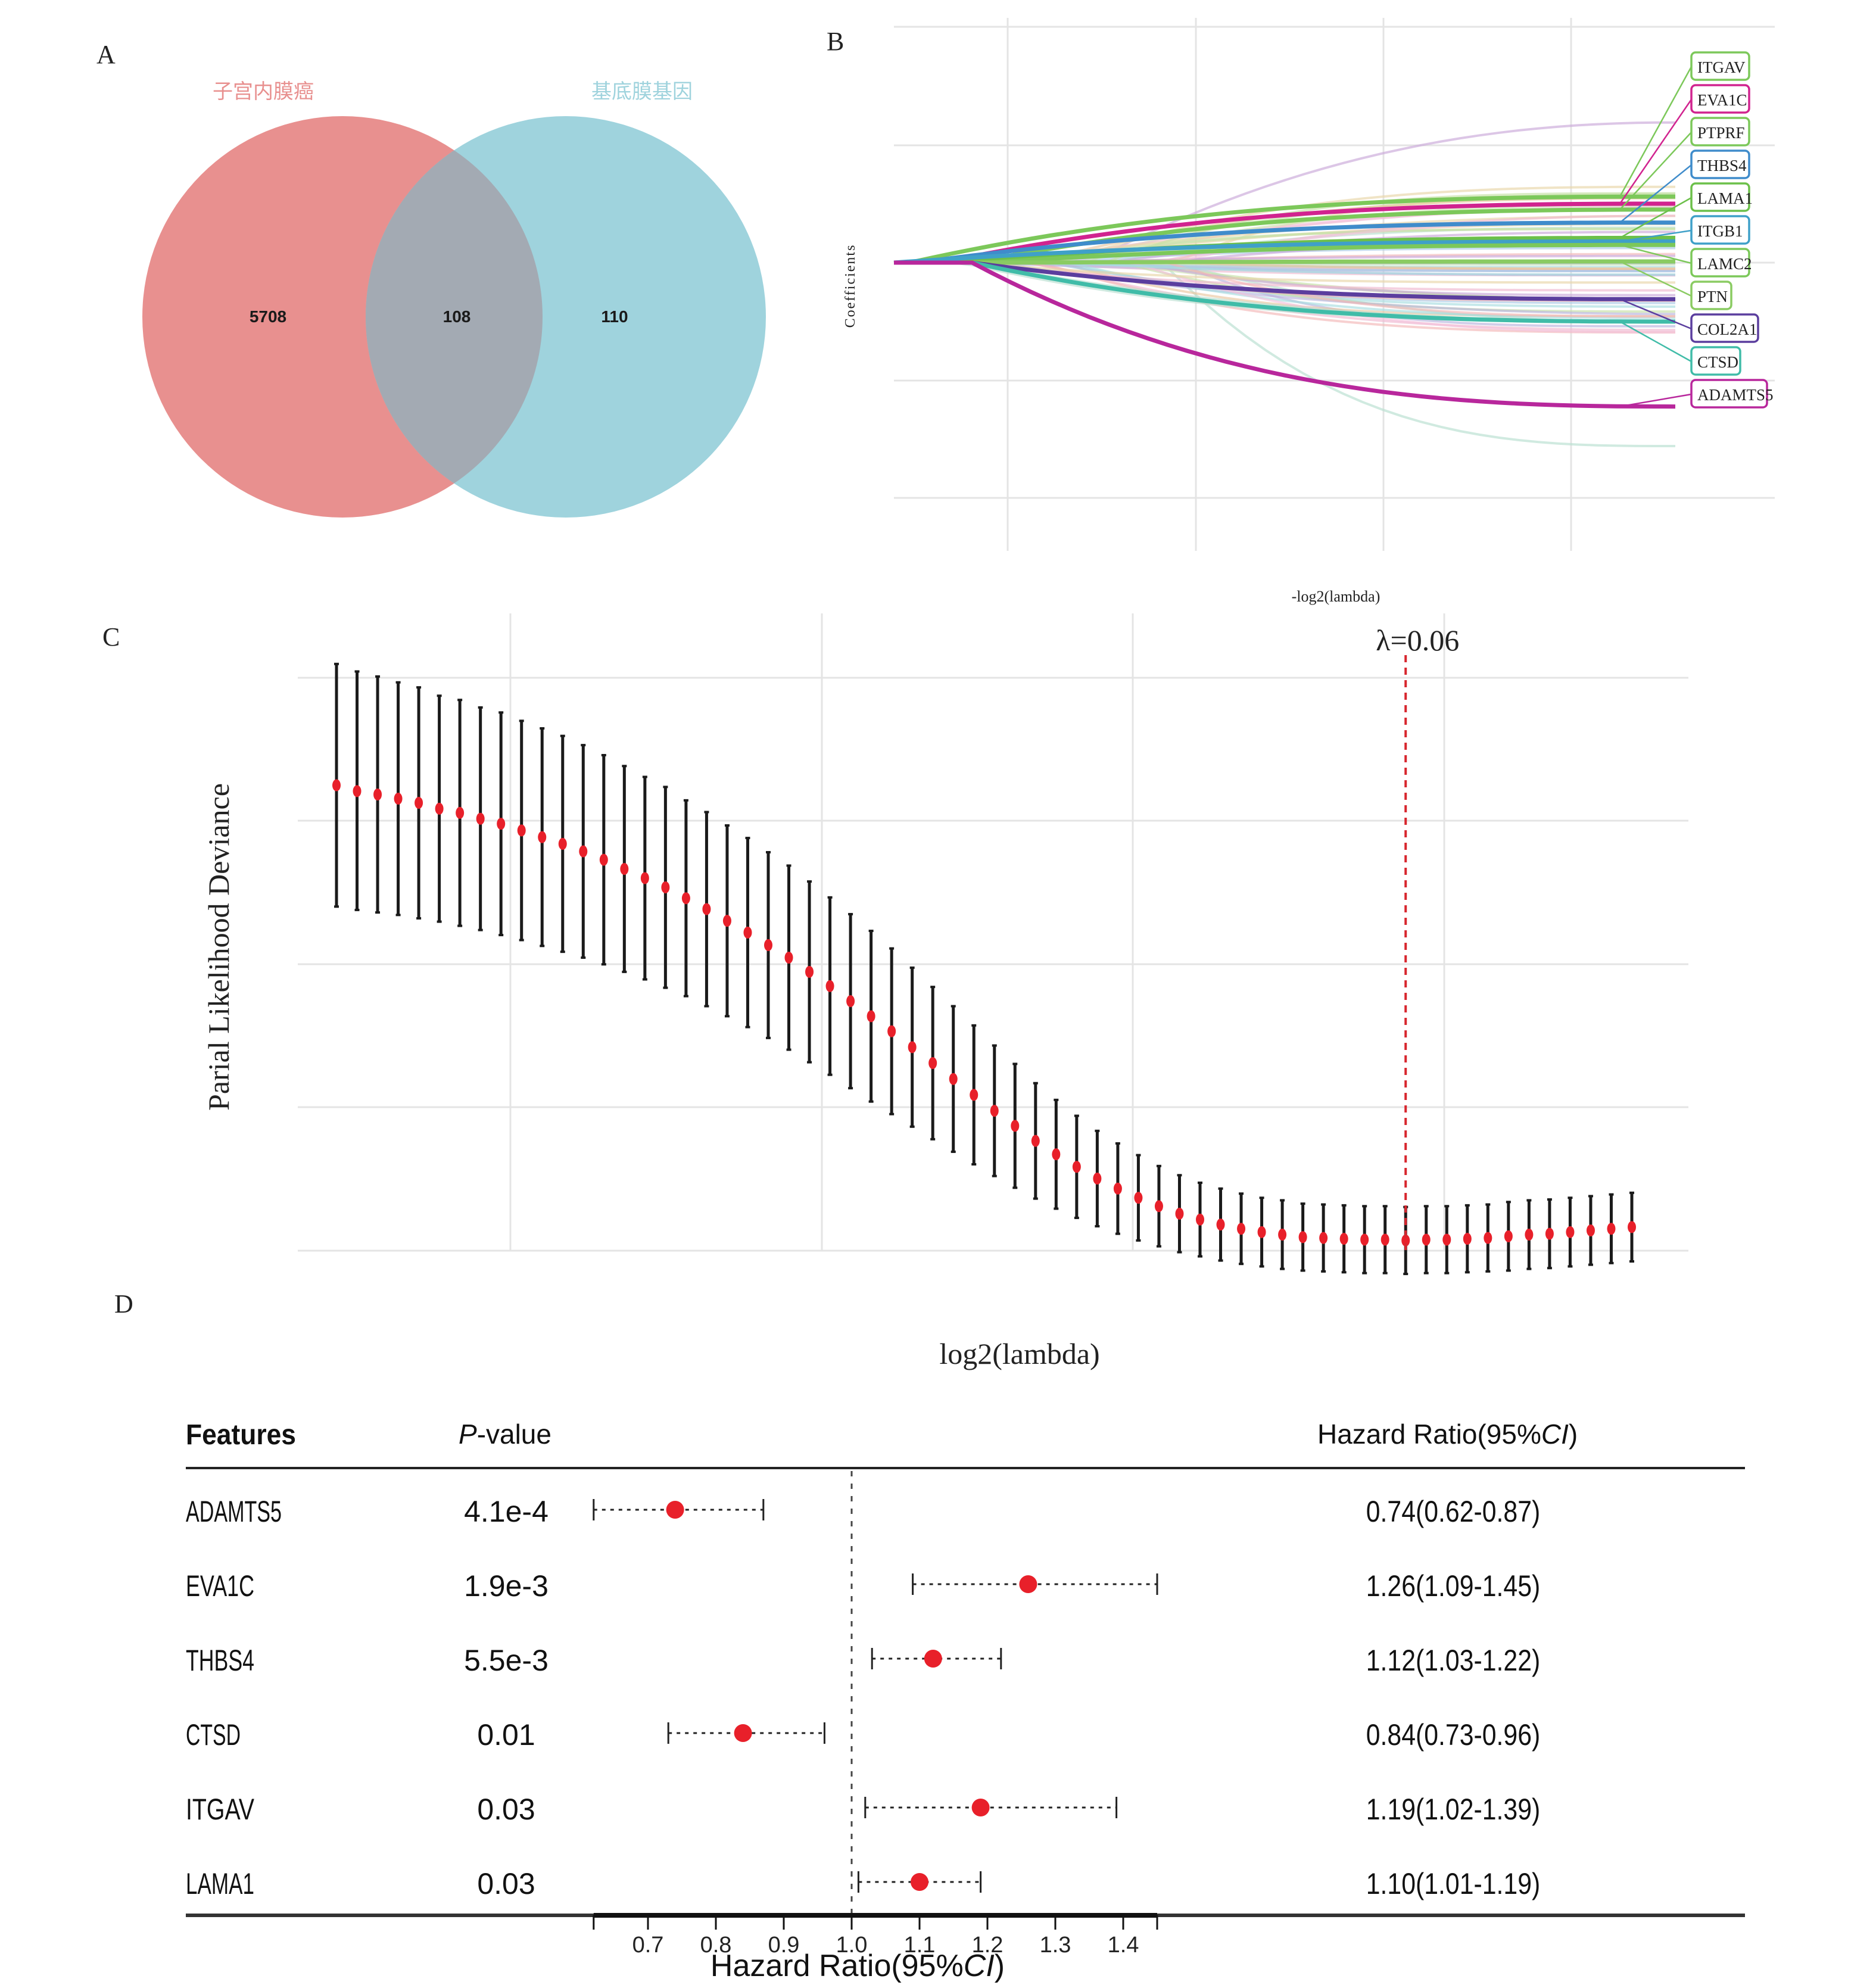  I want to click on d-x-axis-label-prefix: Hazard Ratio(95%, so click(837, 1966).